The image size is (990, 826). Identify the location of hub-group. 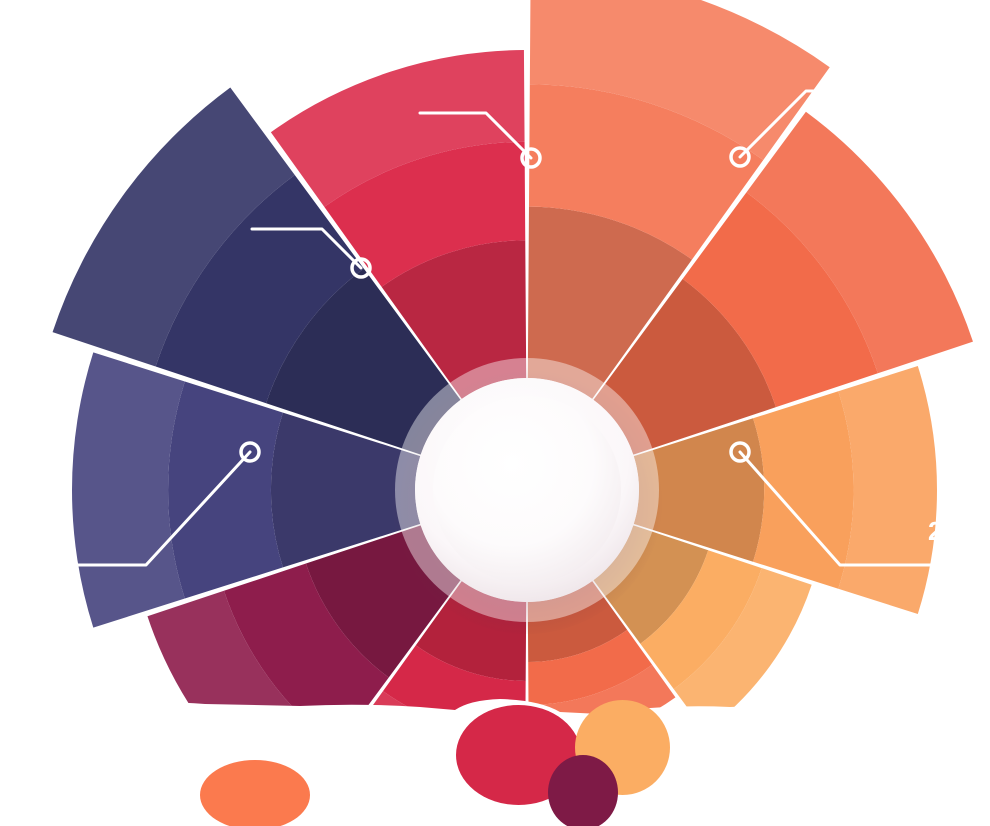
(527, 496).